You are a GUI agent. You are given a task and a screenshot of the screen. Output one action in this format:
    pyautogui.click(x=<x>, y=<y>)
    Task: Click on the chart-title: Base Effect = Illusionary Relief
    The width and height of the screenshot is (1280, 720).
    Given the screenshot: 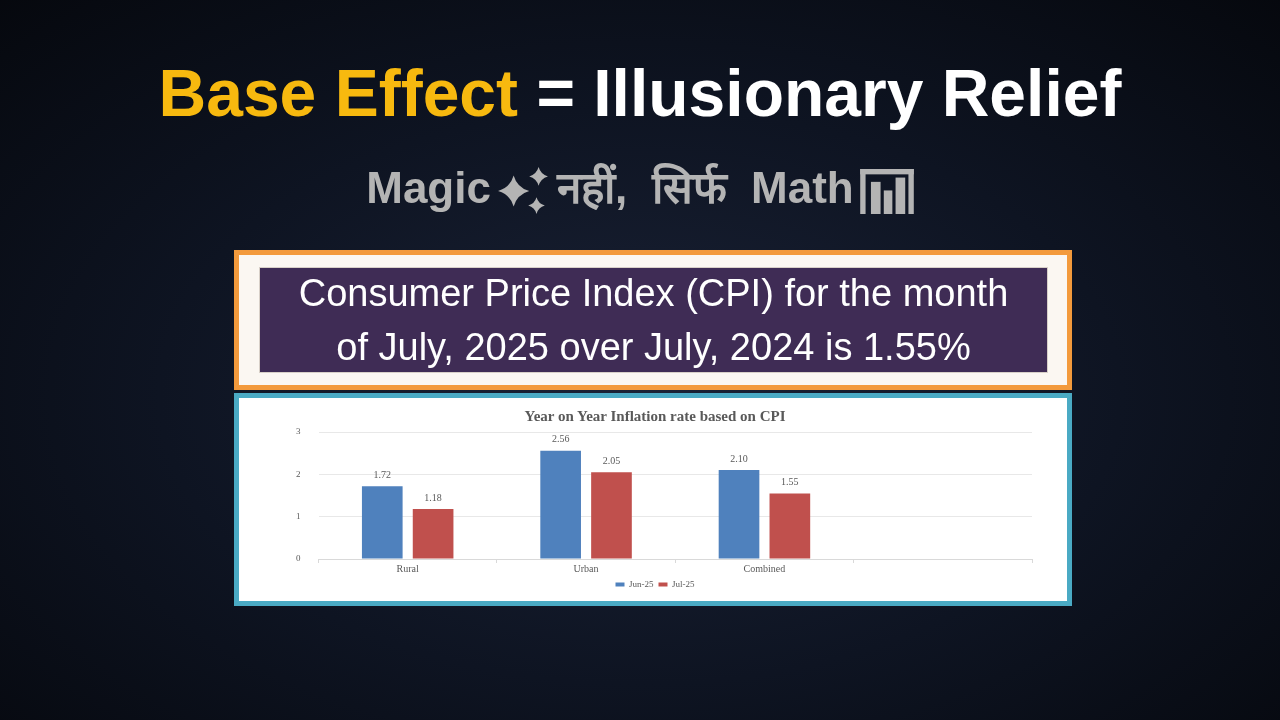 What is the action you would take?
    pyautogui.click(x=640, y=93)
    